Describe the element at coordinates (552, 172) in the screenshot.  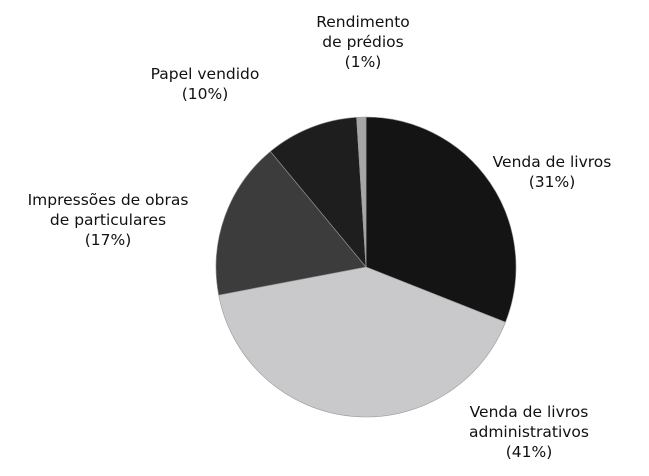
I see `slice-label-1: Venda de livros (31%)` at that location.